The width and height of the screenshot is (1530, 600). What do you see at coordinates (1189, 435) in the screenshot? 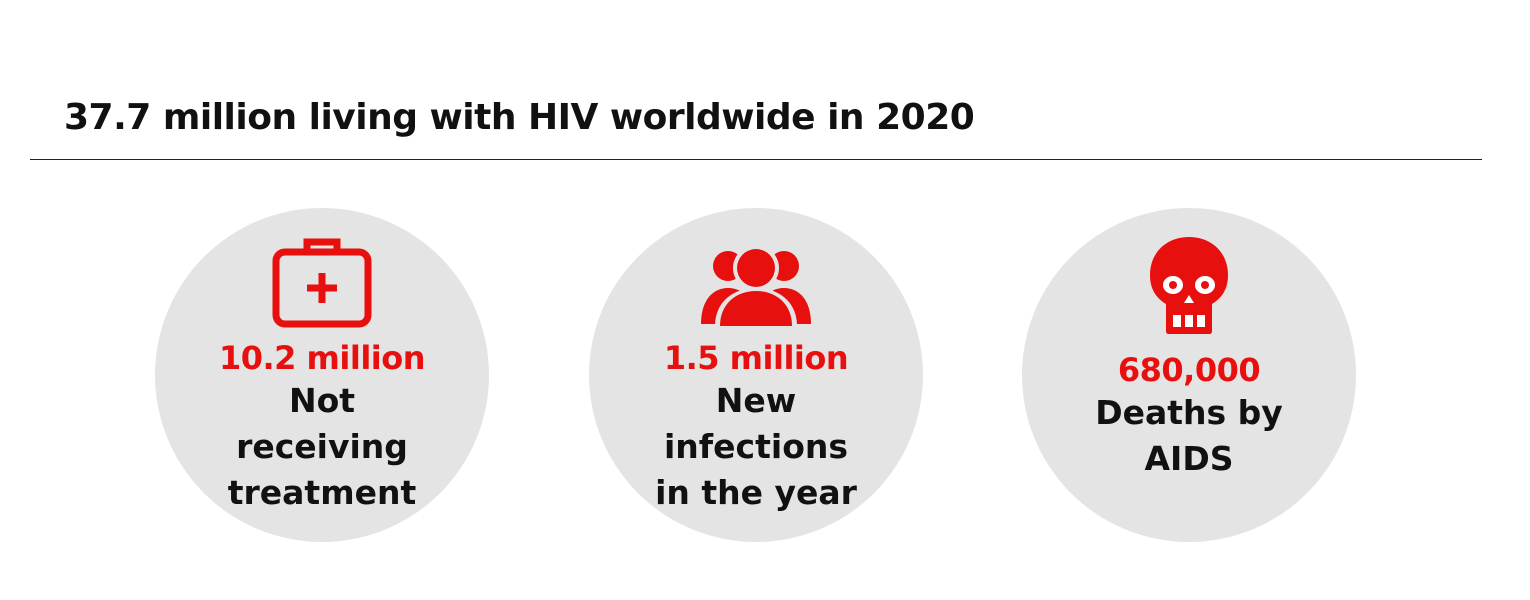
I see `stat-label: Deaths by AIDS` at bounding box center [1189, 435].